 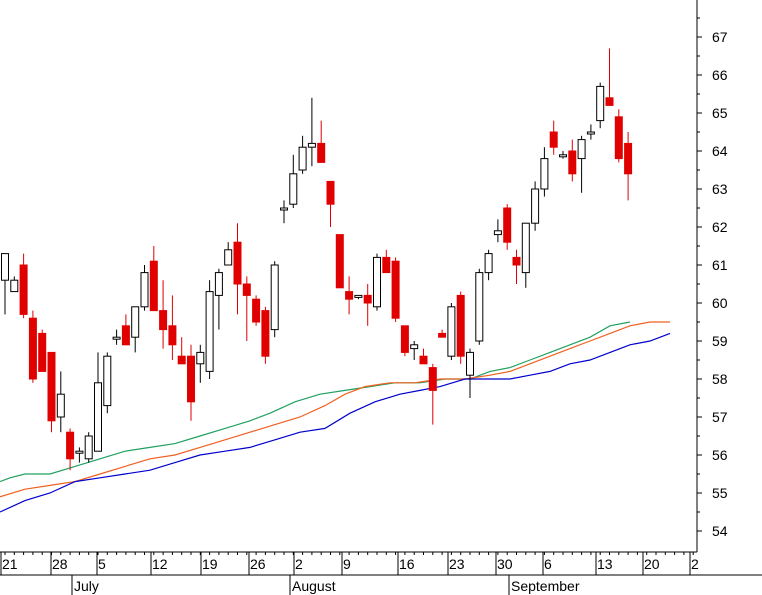 I want to click on x-month-label: September, so click(x=545, y=586).